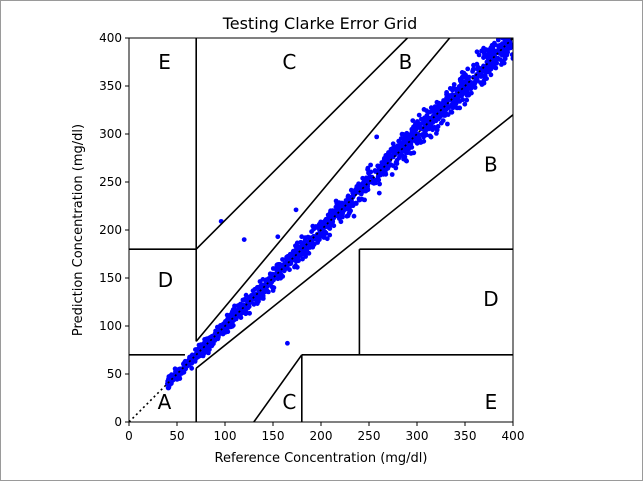  Describe the element at coordinates (110, 278) in the screenshot. I see `y-tick-label: 150` at that location.